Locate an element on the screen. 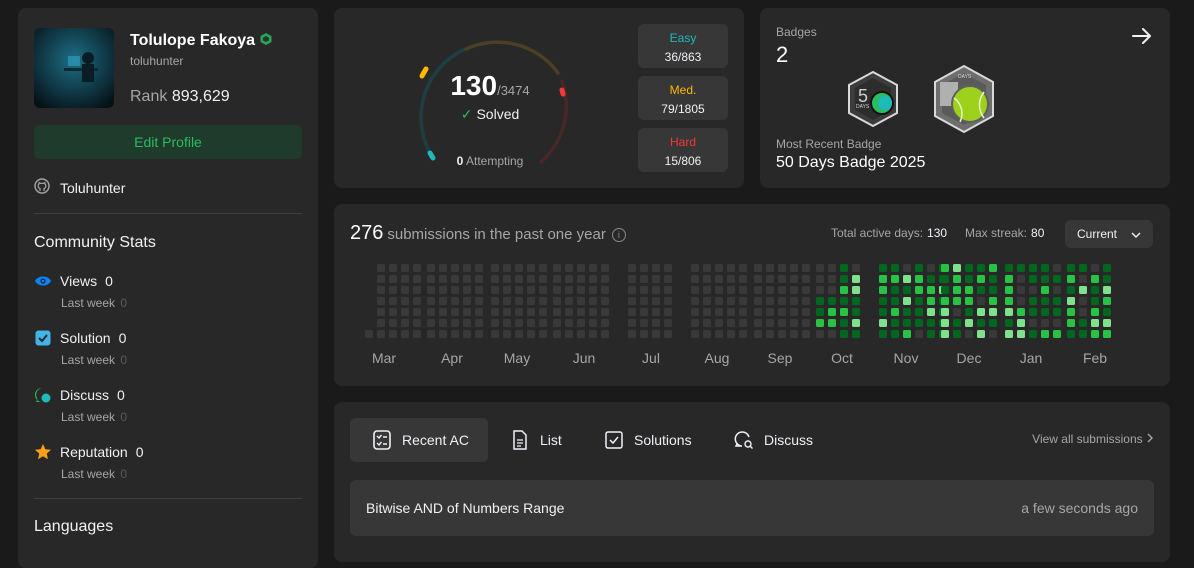 The width and height of the screenshot is (1194, 568). tab-recent-ac: Recent AC is located at coordinates (419, 440).